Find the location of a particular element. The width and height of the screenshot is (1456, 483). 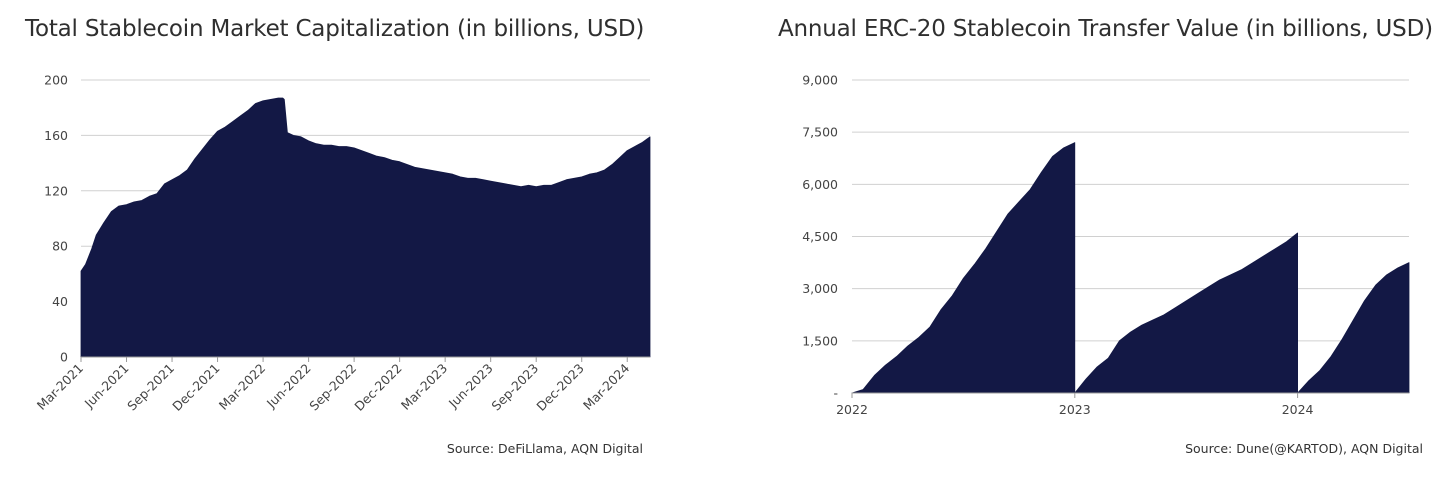

area-series-2023 is located at coordinates (1186, 313).